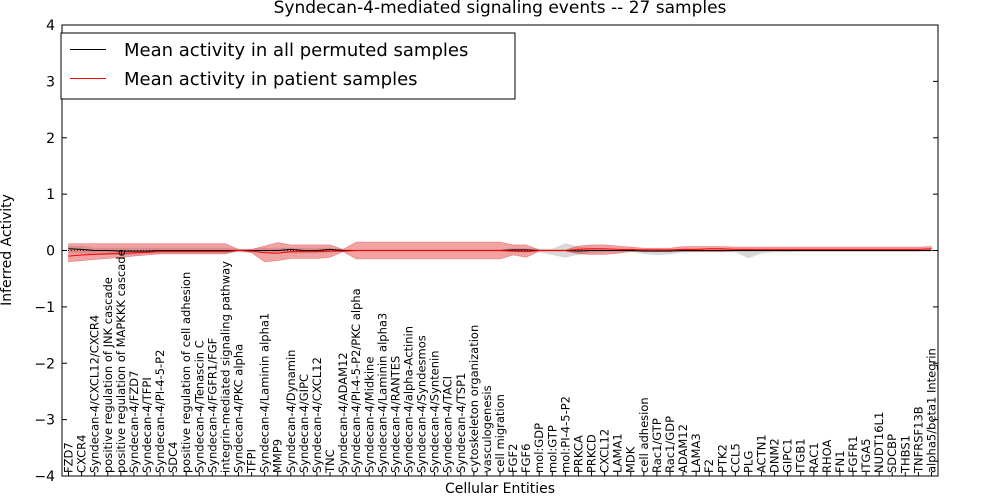  What do you see at coordinates (147, 425) in the screenshot?
I see `x-tick-label: Syndecan-4/TFPI` at bounding box center [147, 425].